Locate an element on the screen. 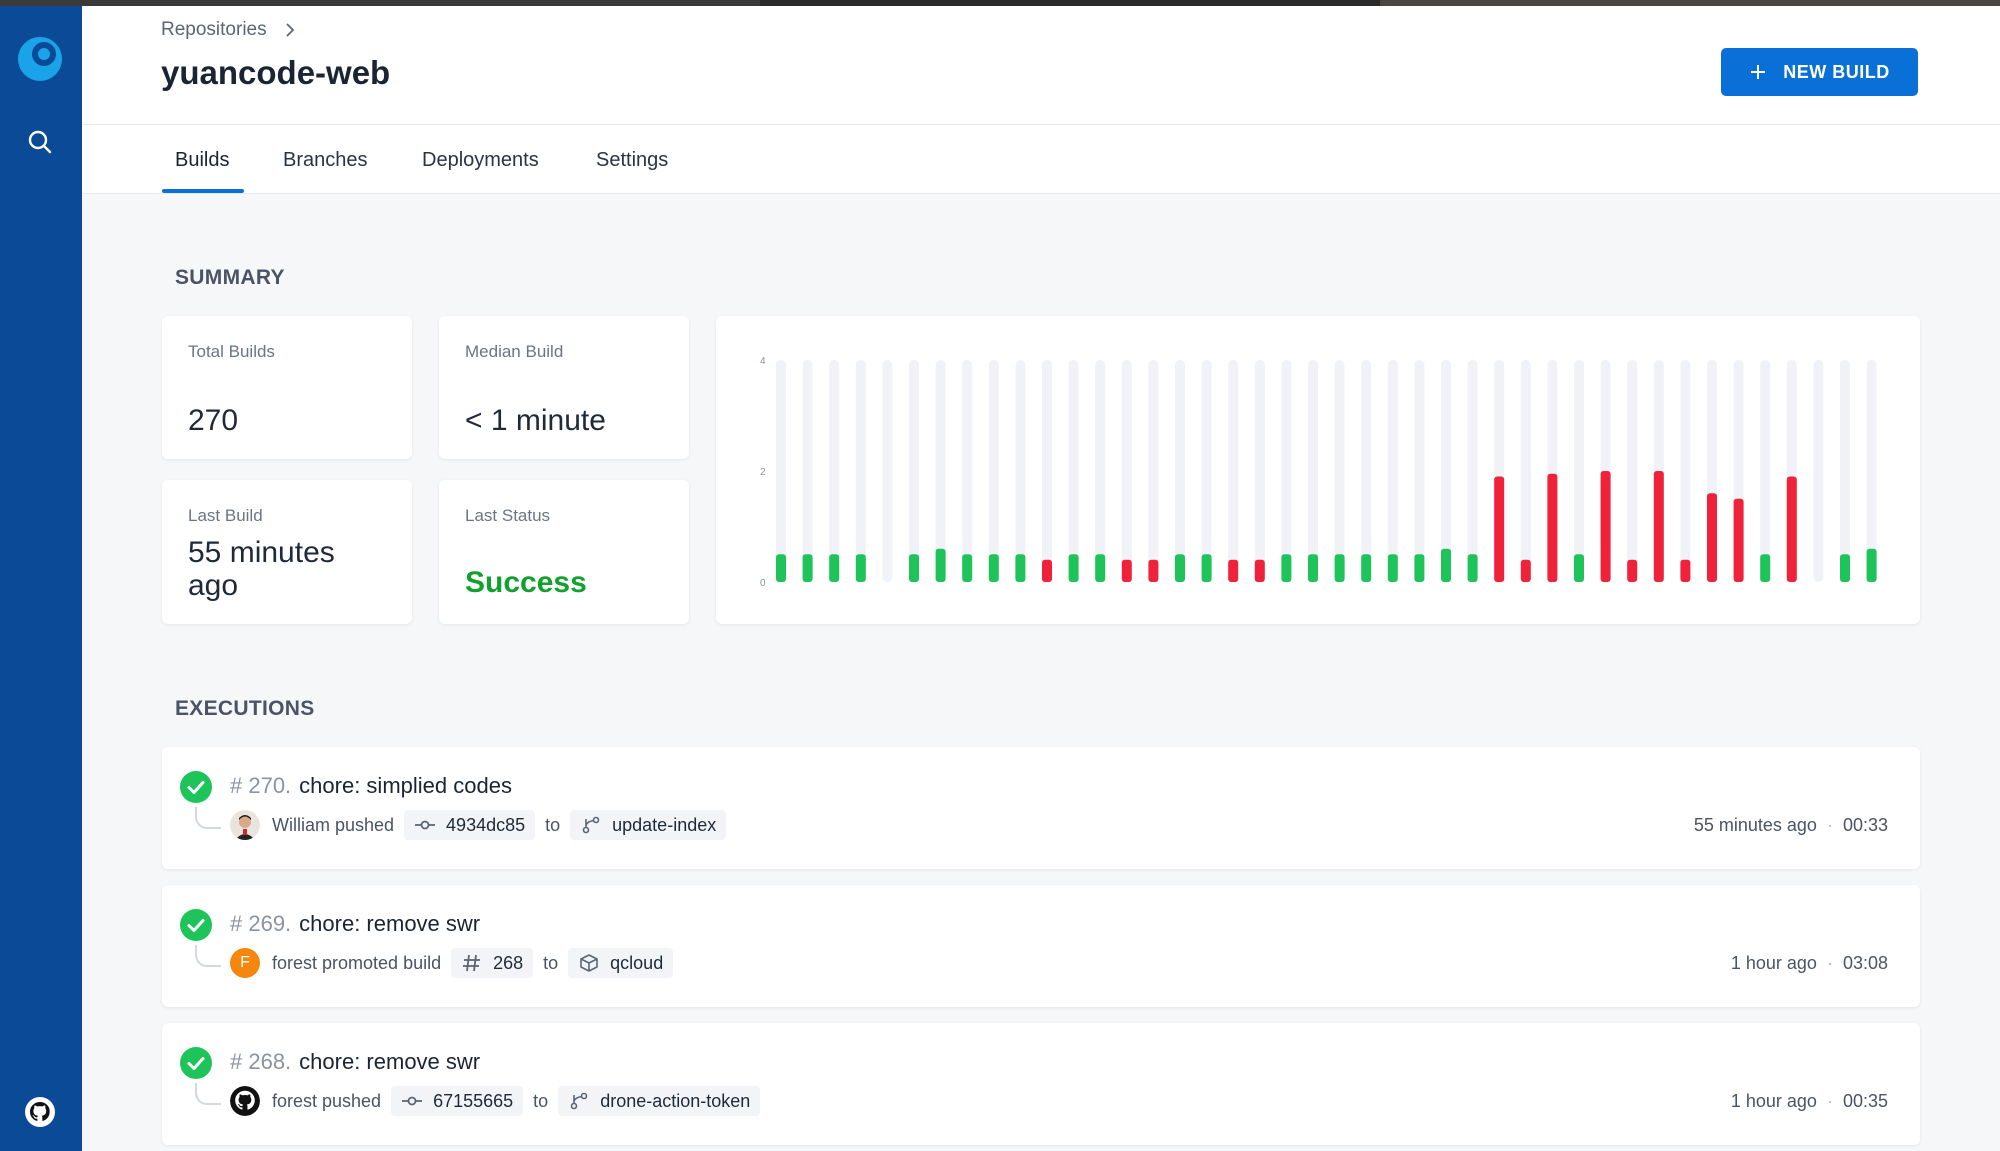 The height and width of the screenshot is (1151, 2000). window-top-strip is located at coordinates (1000, 3).